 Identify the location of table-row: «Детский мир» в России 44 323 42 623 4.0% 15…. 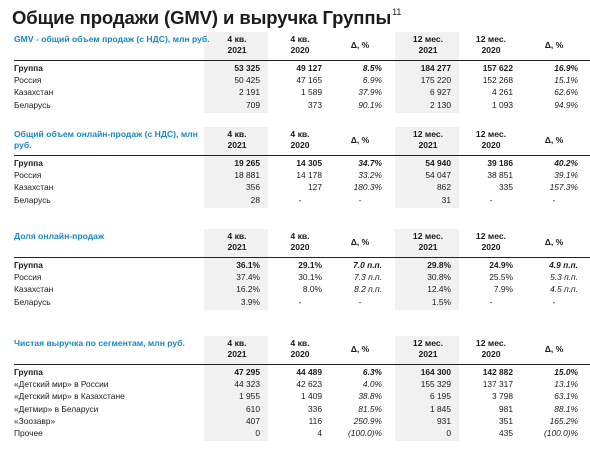
(302, 384).